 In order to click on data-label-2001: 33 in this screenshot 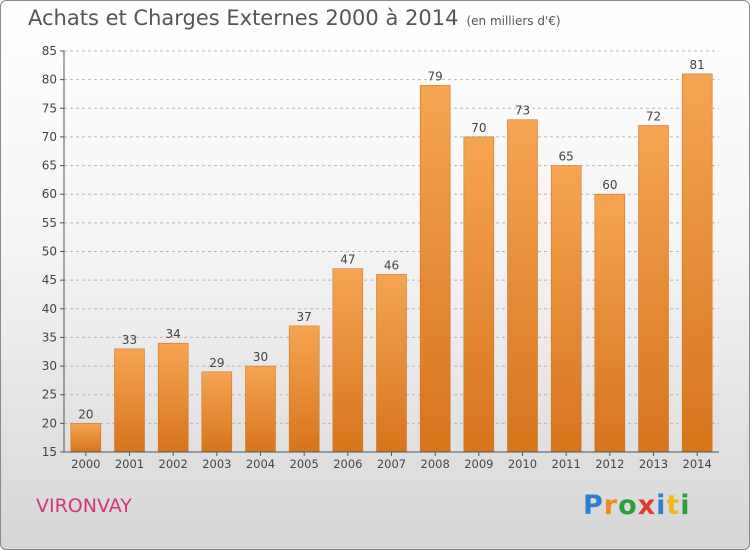, I will do `click(129, 340)`.